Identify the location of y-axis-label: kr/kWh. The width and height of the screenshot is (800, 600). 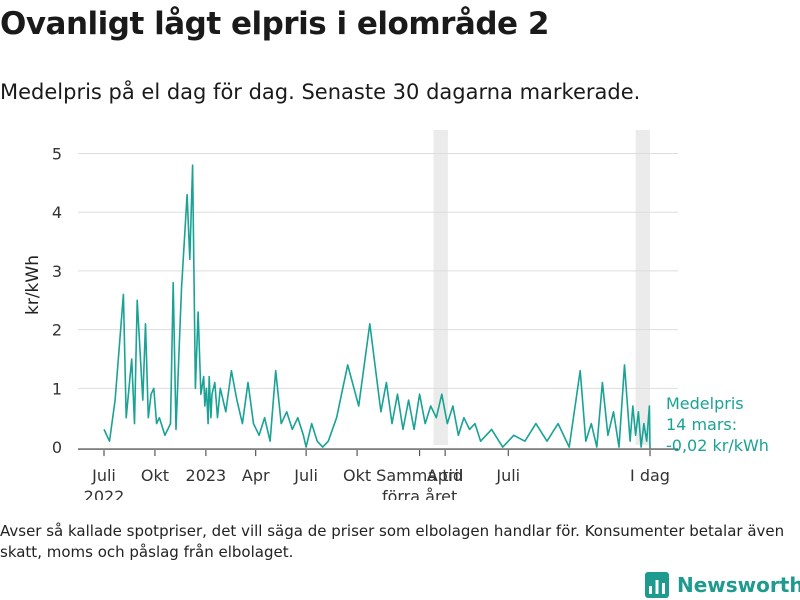
(33, 285).